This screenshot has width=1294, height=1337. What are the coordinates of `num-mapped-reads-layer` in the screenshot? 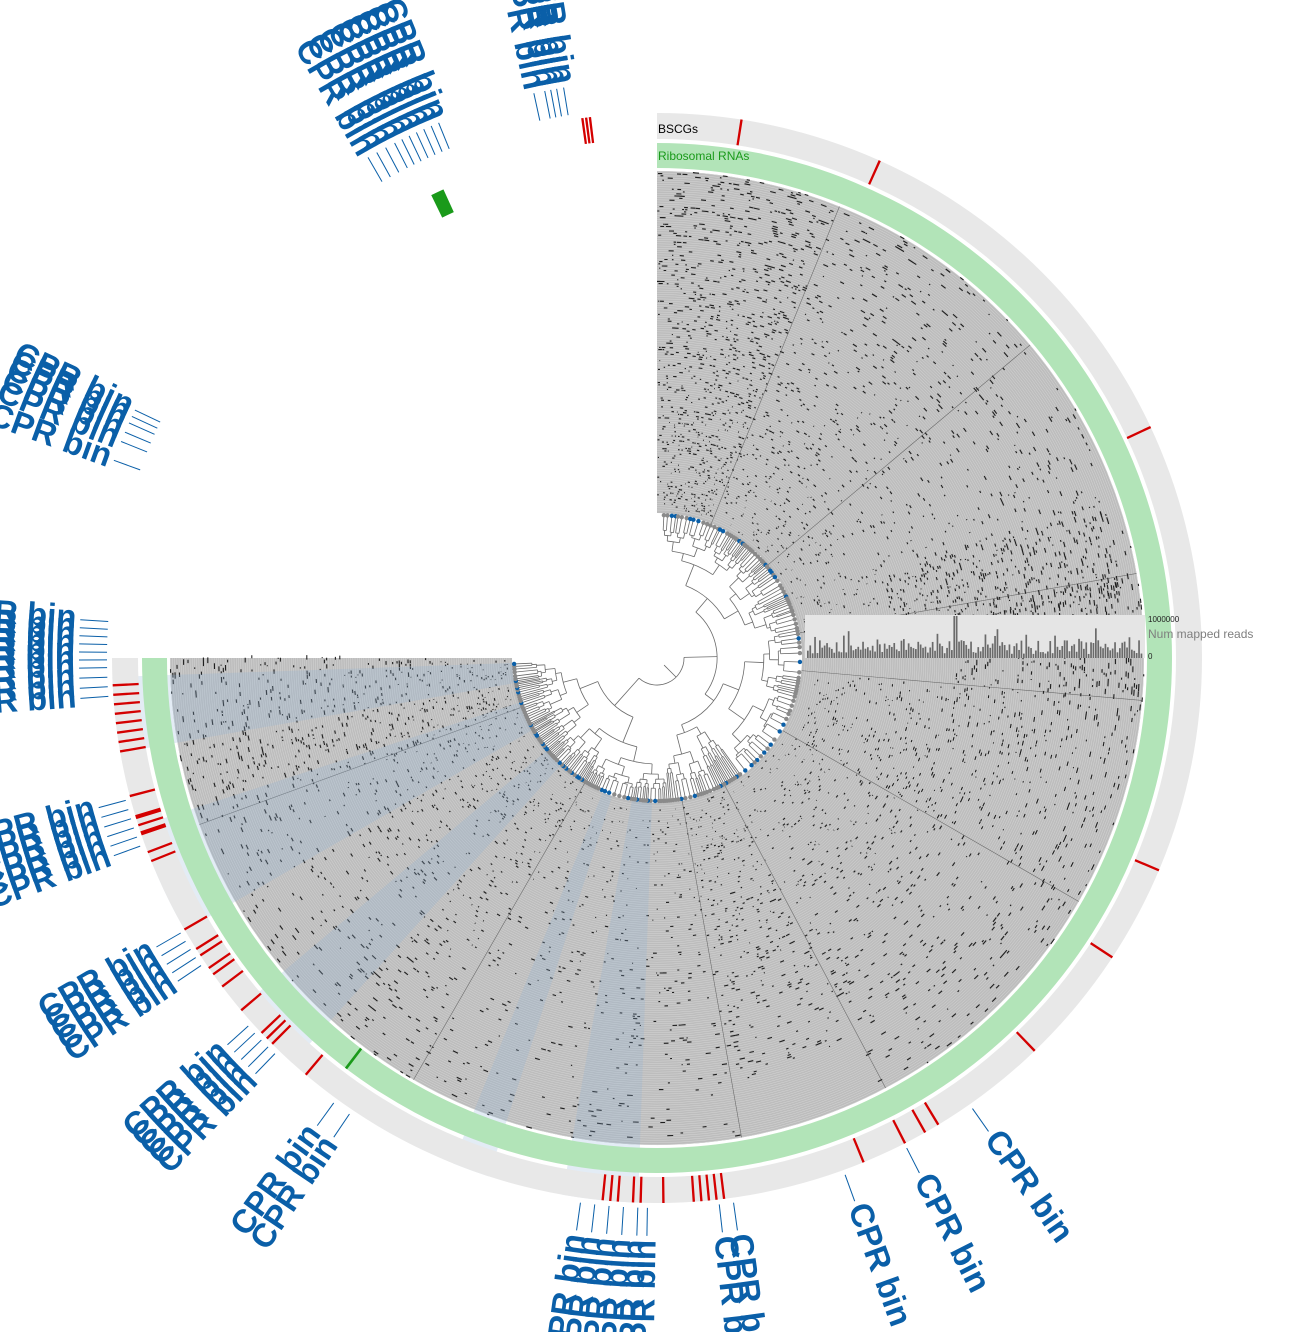 It's located at (975, 636).